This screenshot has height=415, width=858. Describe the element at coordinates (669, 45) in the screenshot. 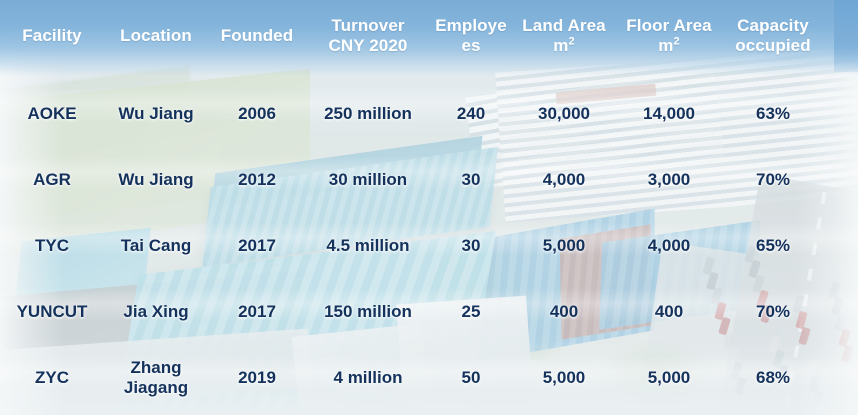

I see `column-header-floor-area-unit: m2` at that location.